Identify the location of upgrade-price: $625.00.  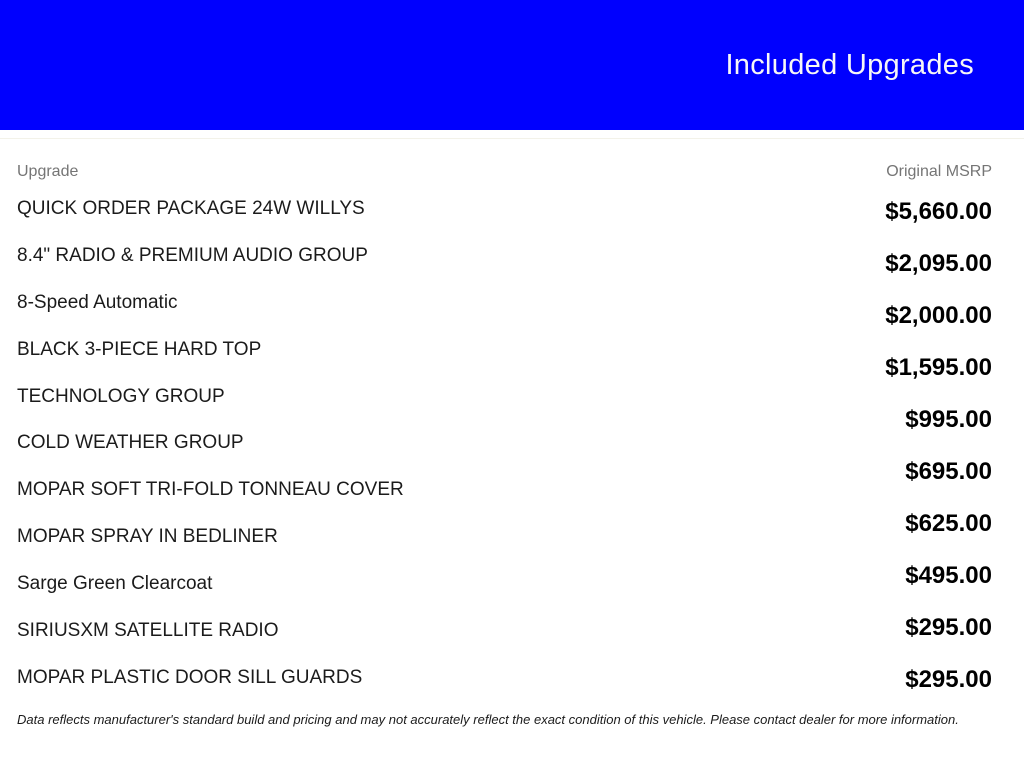
(948, 523).